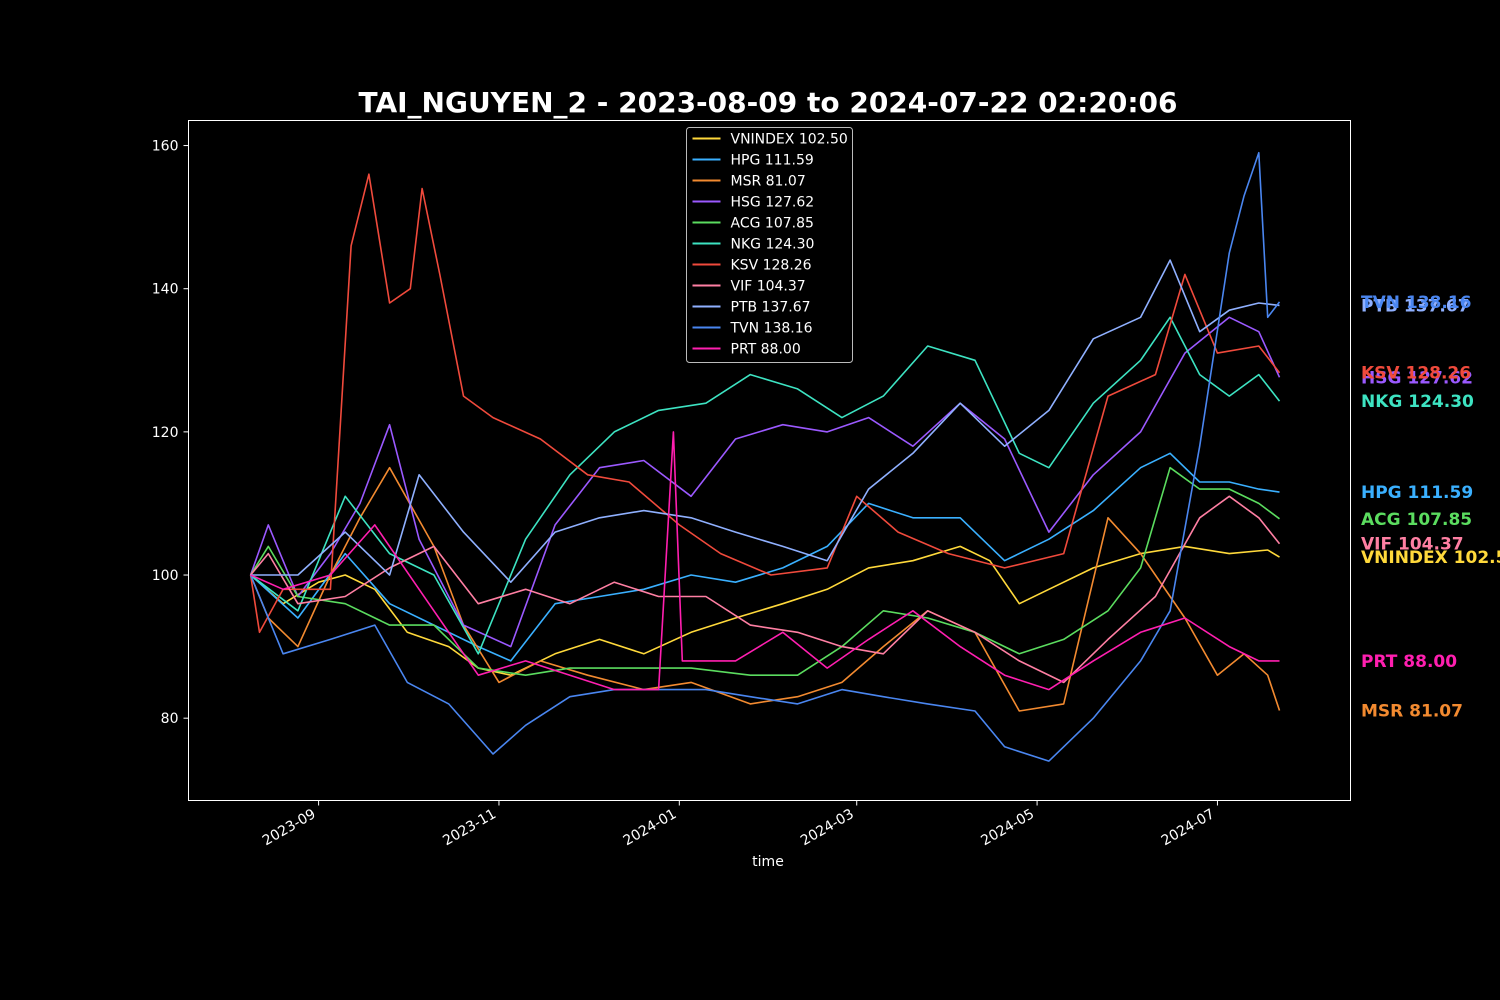 The height and width of the screenshot is (1000, 1500). I want to click on y-tick-label: 80, so click(170, 719).